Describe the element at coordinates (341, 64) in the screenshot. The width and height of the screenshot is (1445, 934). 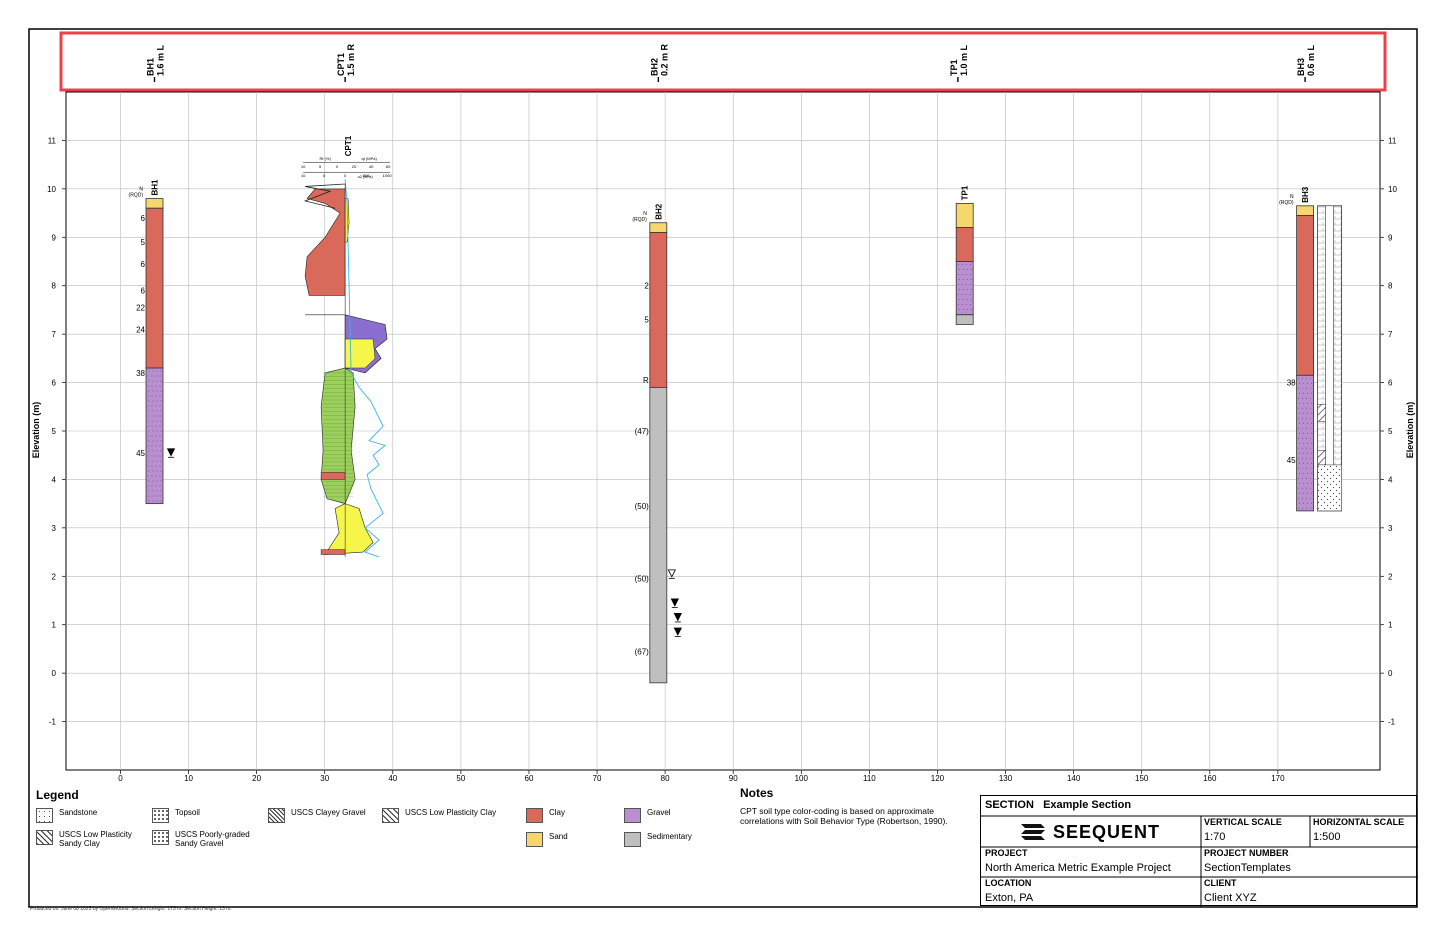
I see `header-label-name: CPT1` at that location.